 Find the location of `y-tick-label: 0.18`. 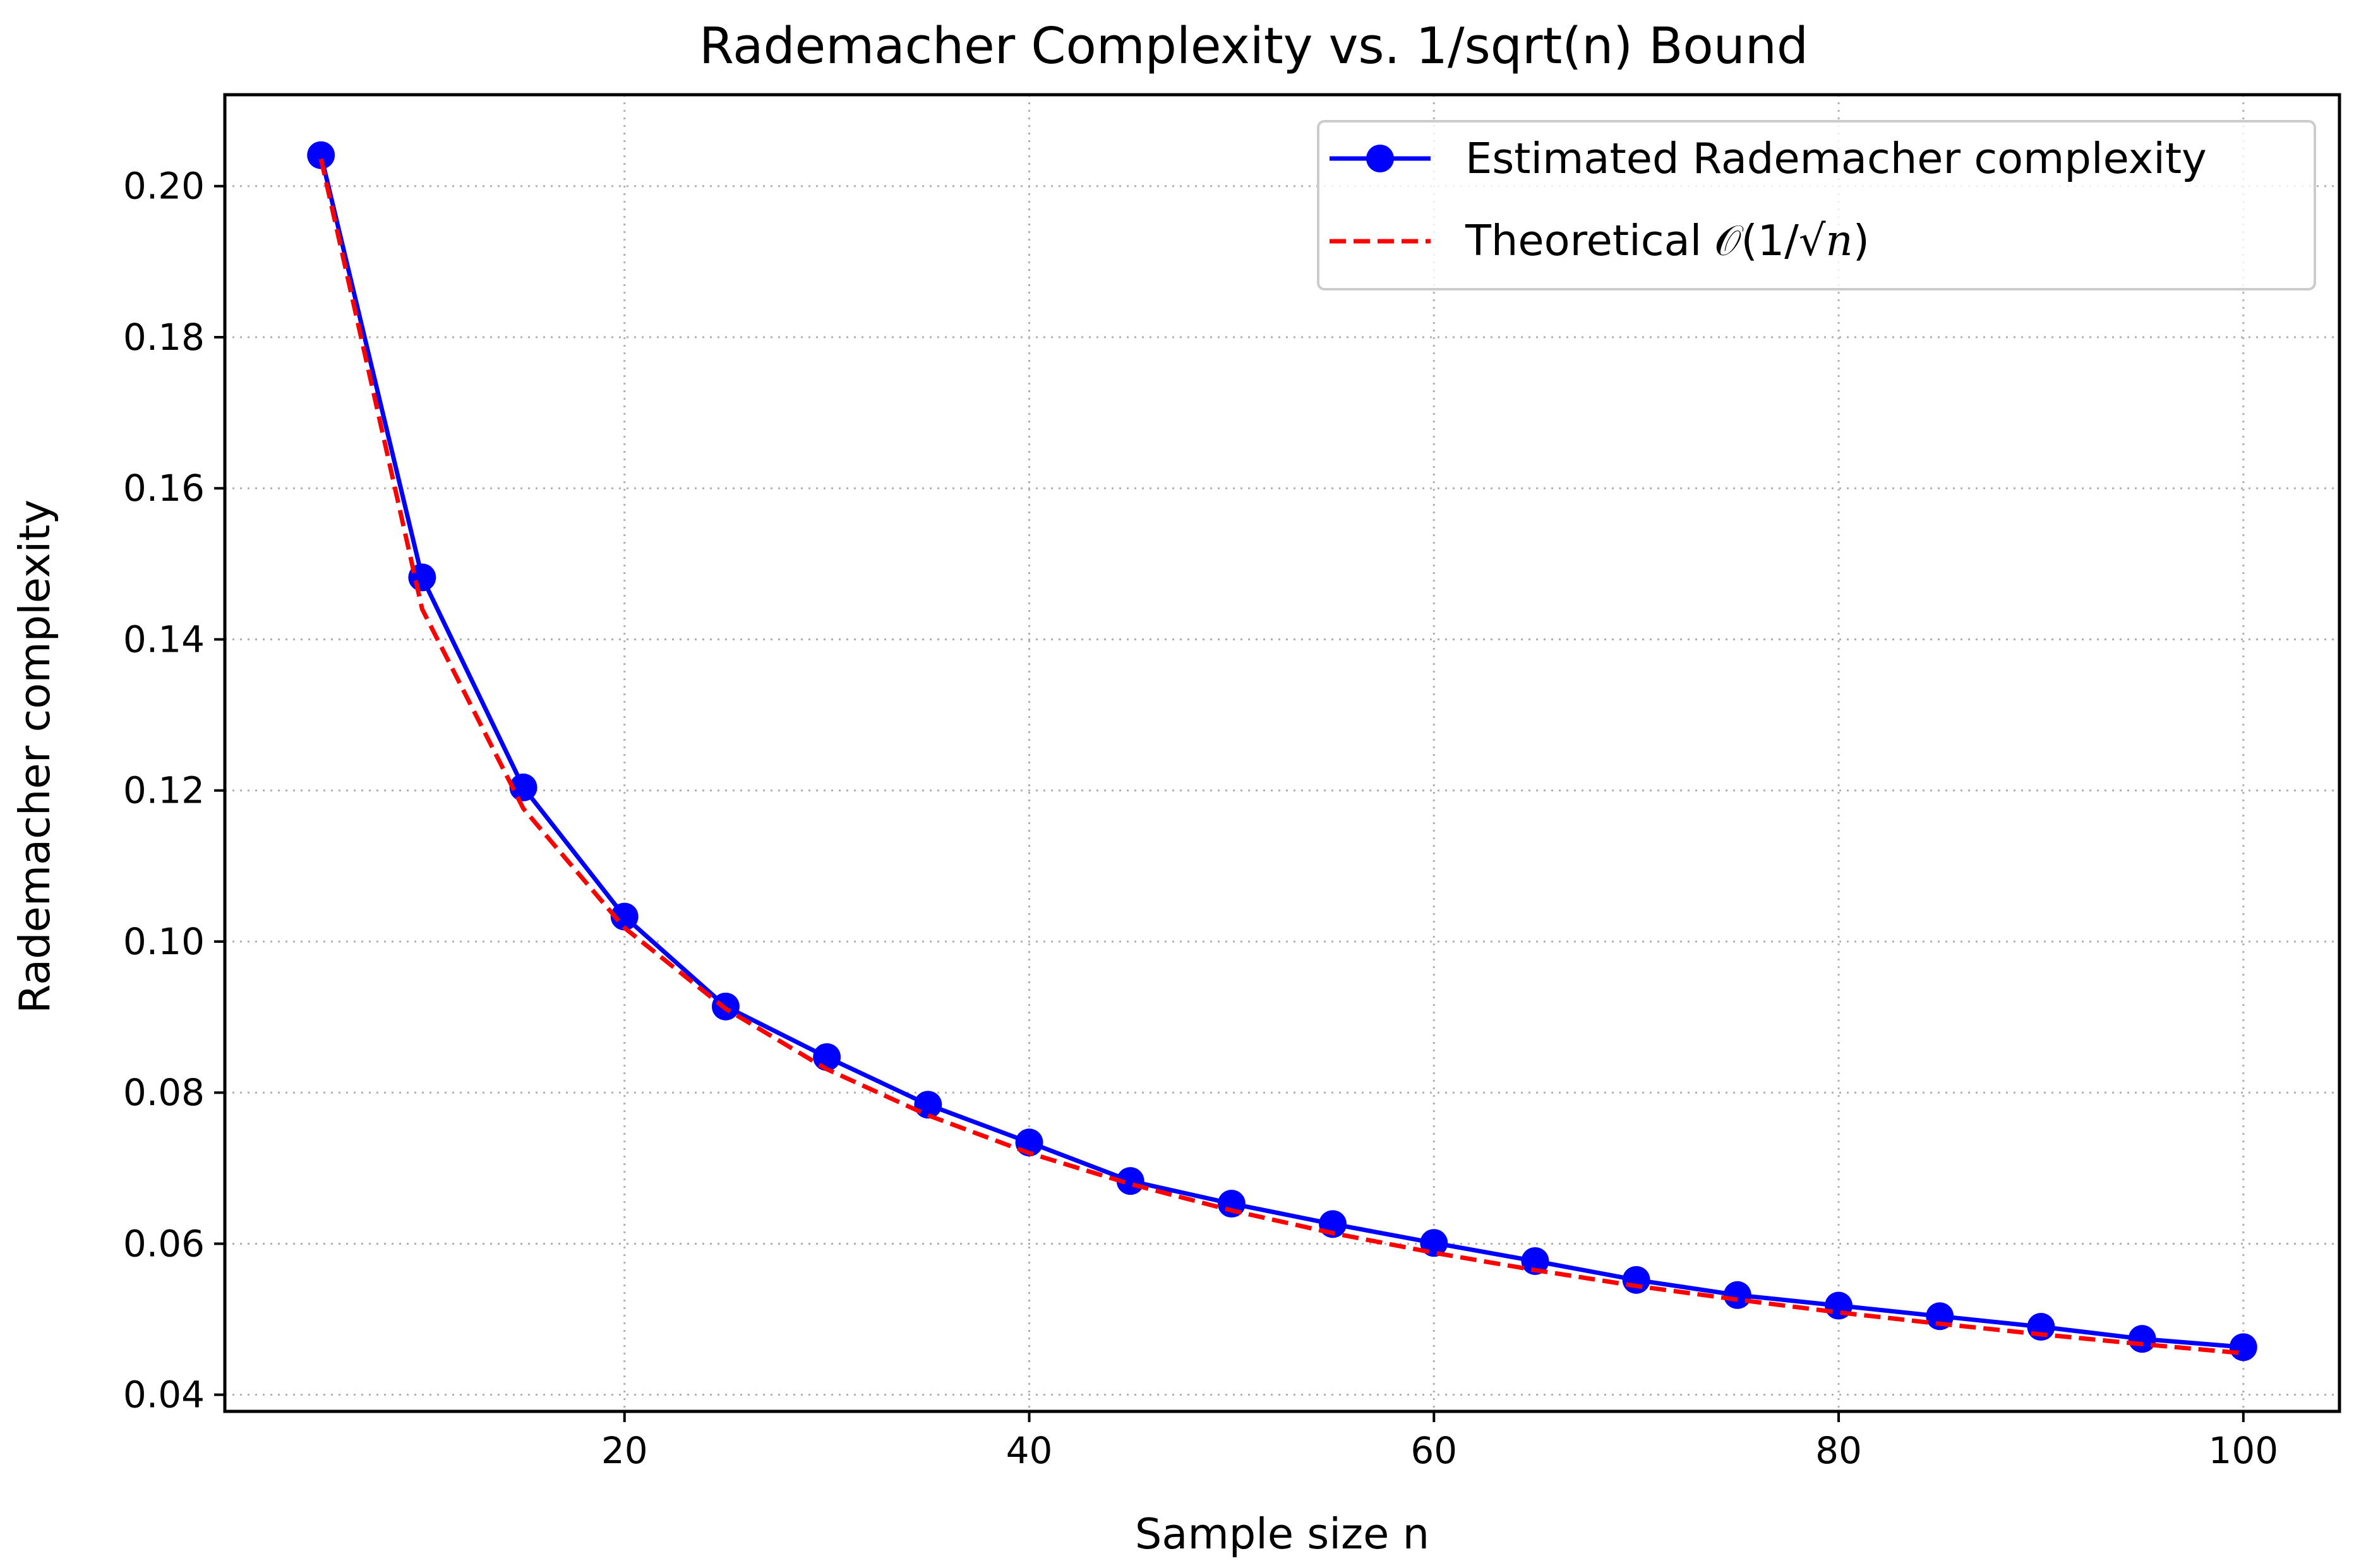

y-tick-label: 0.18 is located at coordinates (164, 338).